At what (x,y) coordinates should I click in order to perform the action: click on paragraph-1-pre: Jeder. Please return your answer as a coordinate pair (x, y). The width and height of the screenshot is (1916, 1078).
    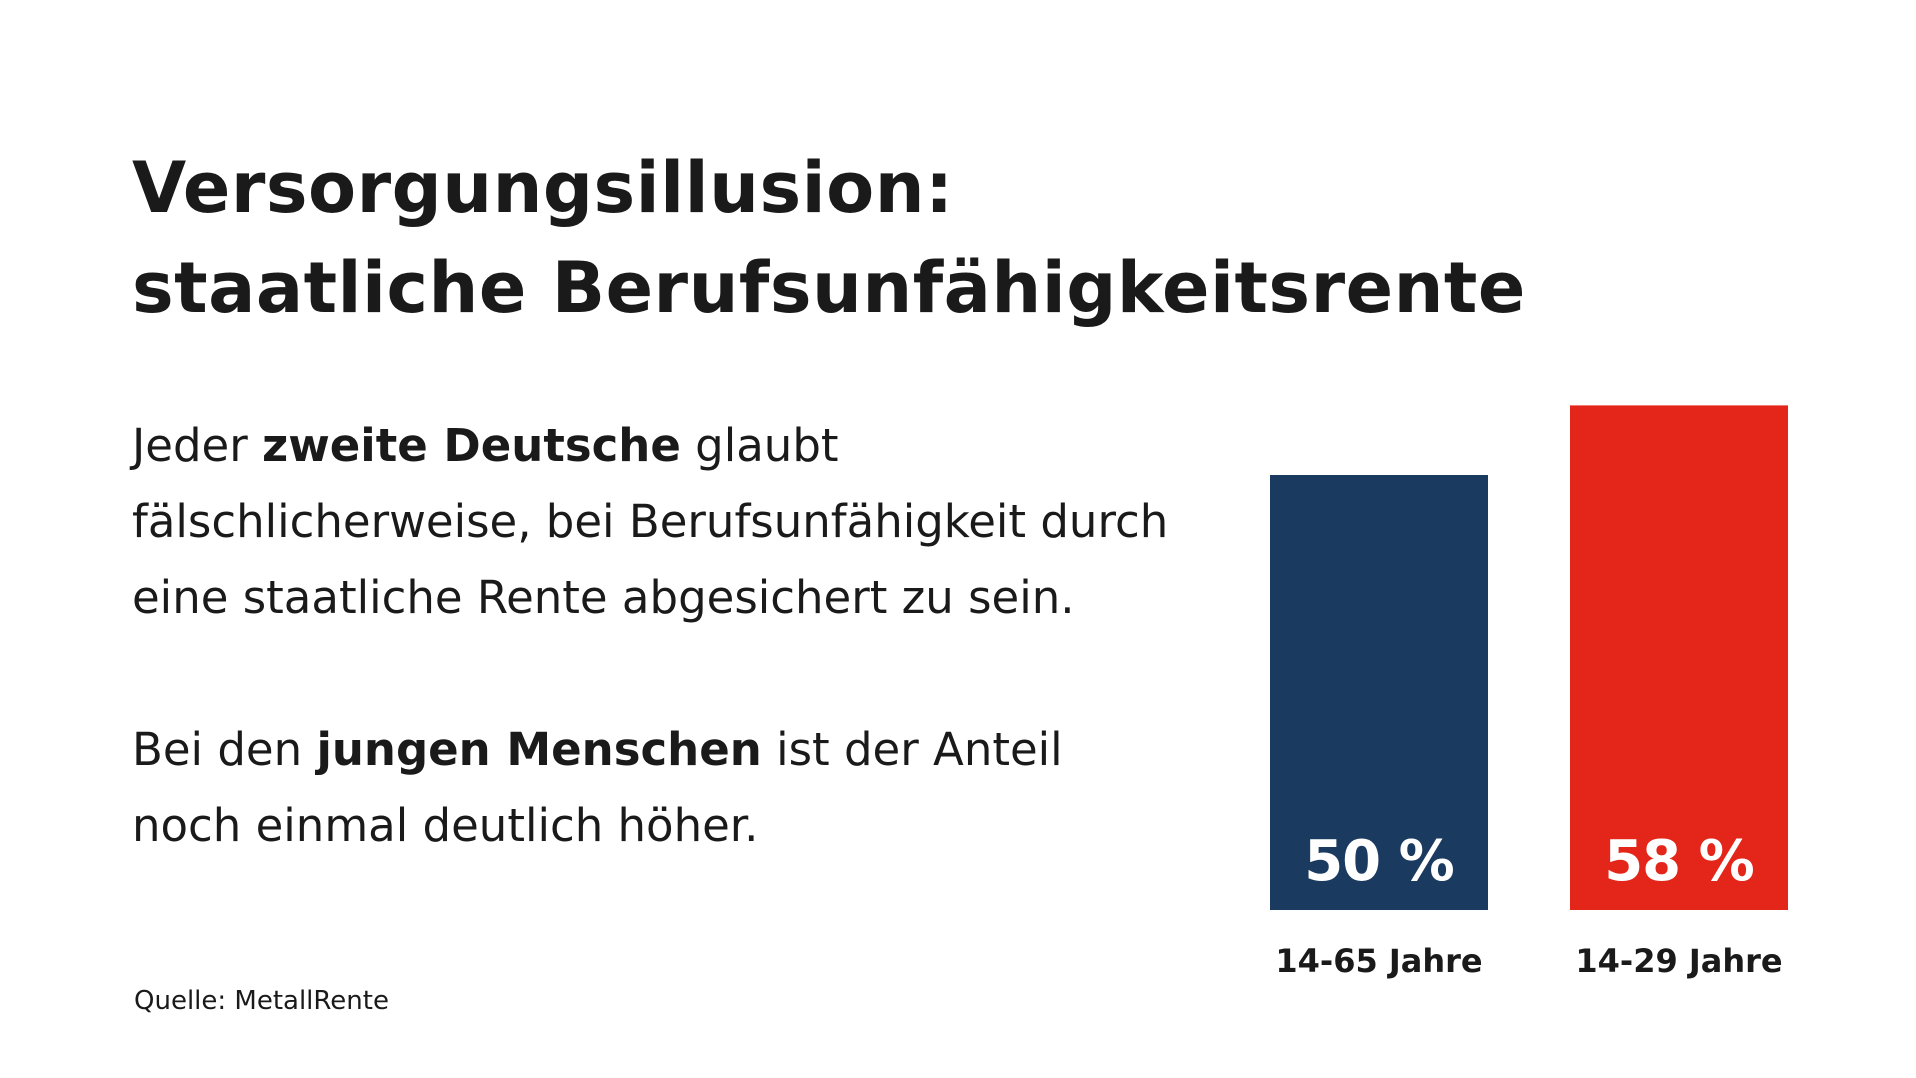
    Looking at the image, I should click on (197, 445).